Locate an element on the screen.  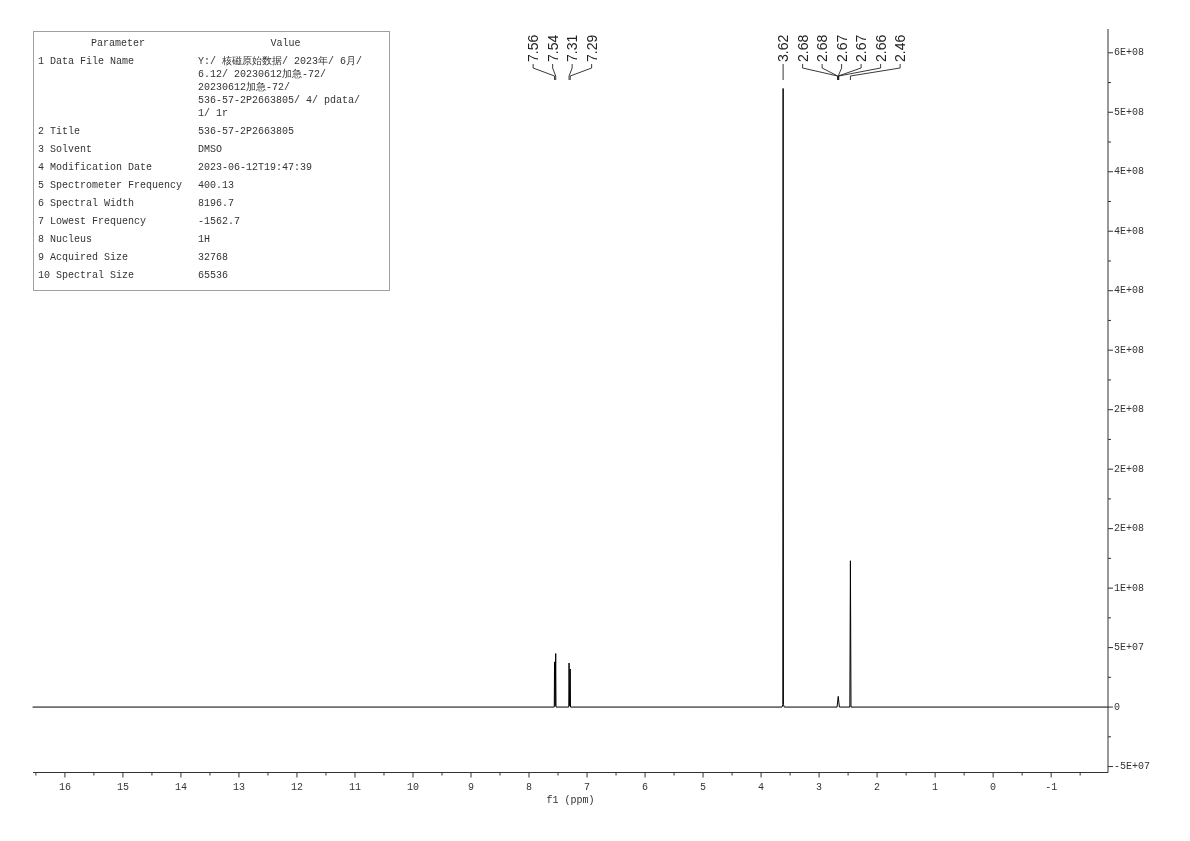
y-tick-label: 6E+08 is located at coordinates (1129, 53).